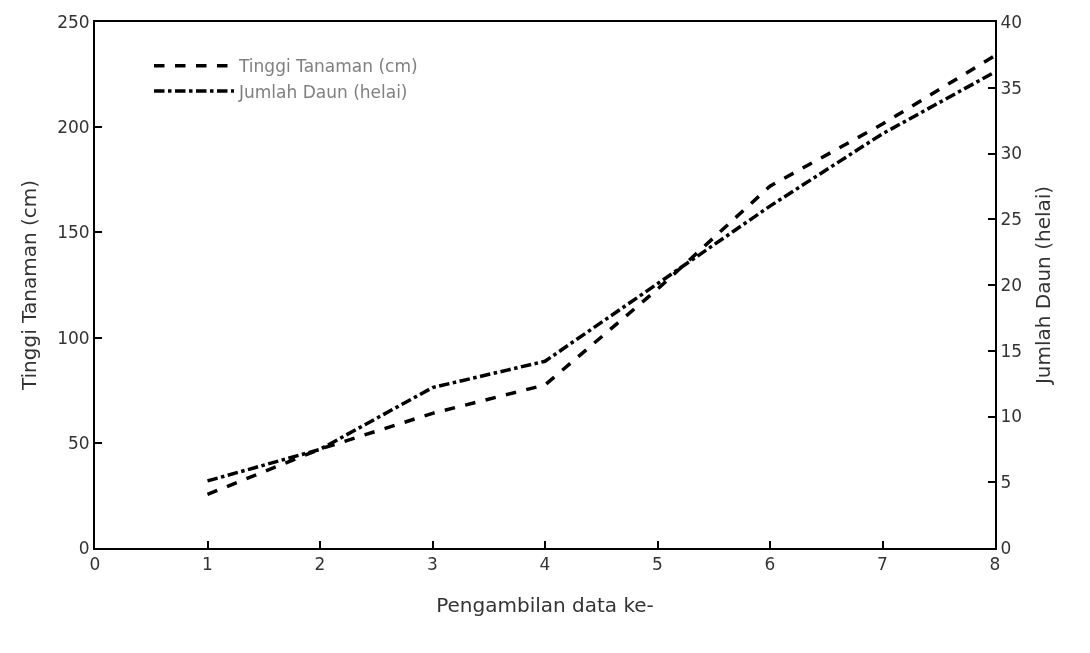  I want to click on y-tick-label: 0, so click(84, 547).